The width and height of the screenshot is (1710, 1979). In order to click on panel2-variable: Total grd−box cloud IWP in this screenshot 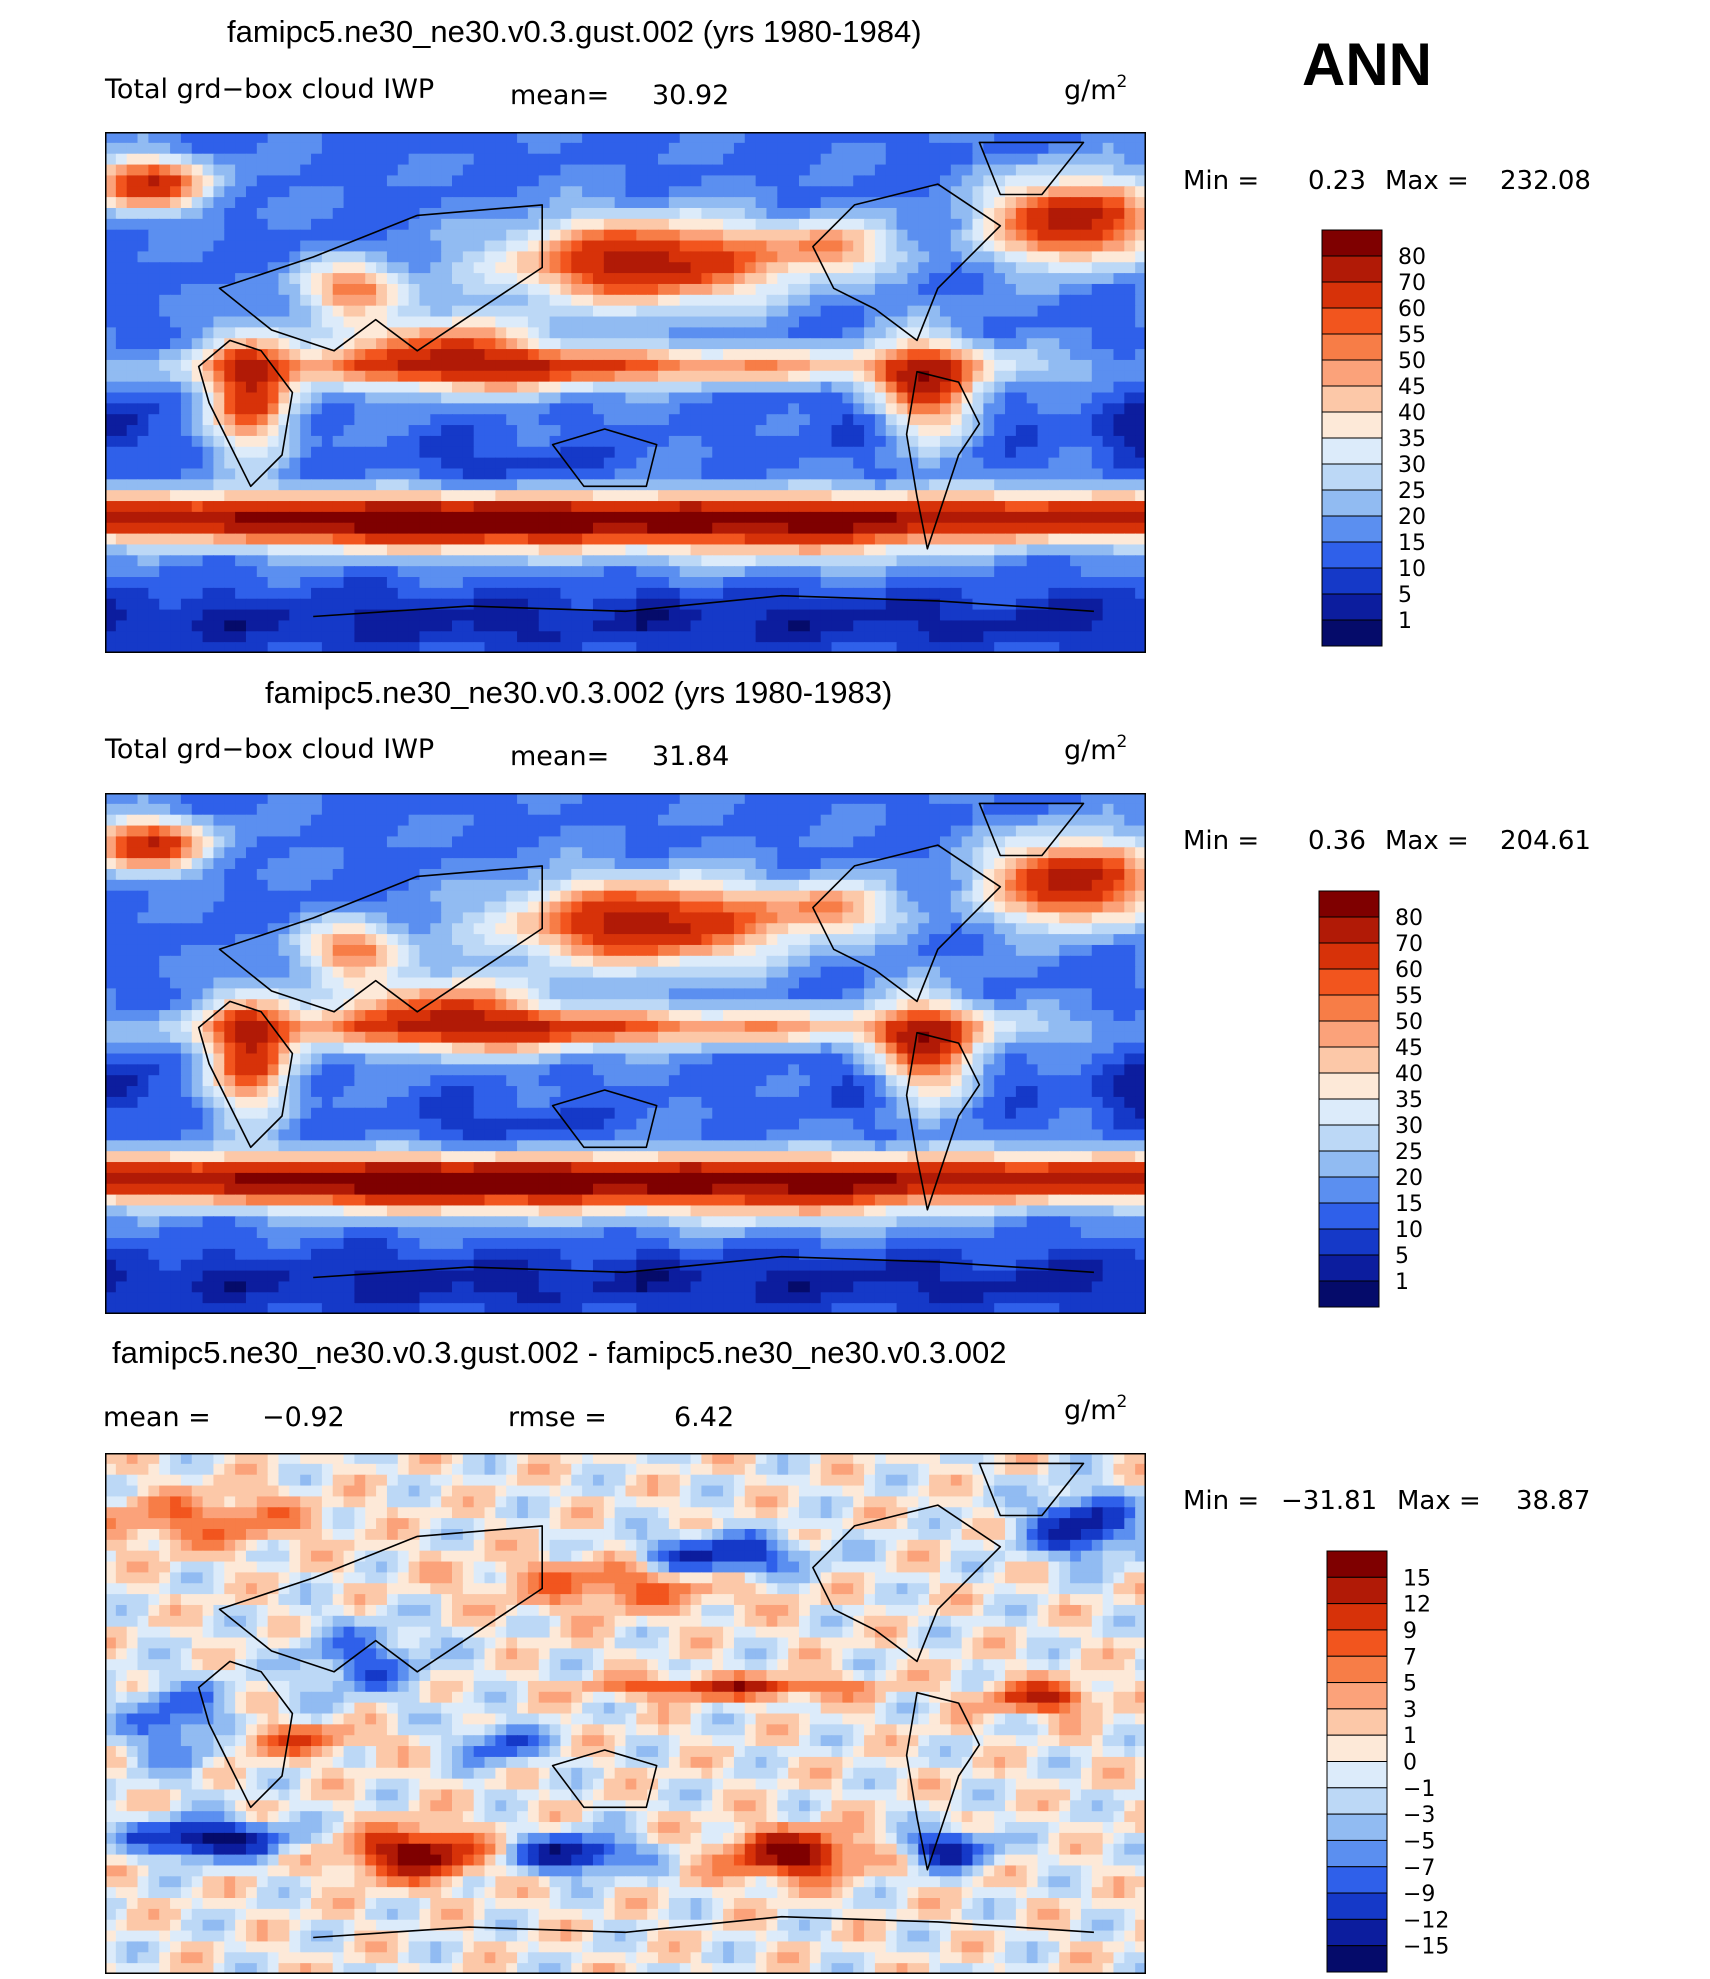, I will do `click(270, 749)`.